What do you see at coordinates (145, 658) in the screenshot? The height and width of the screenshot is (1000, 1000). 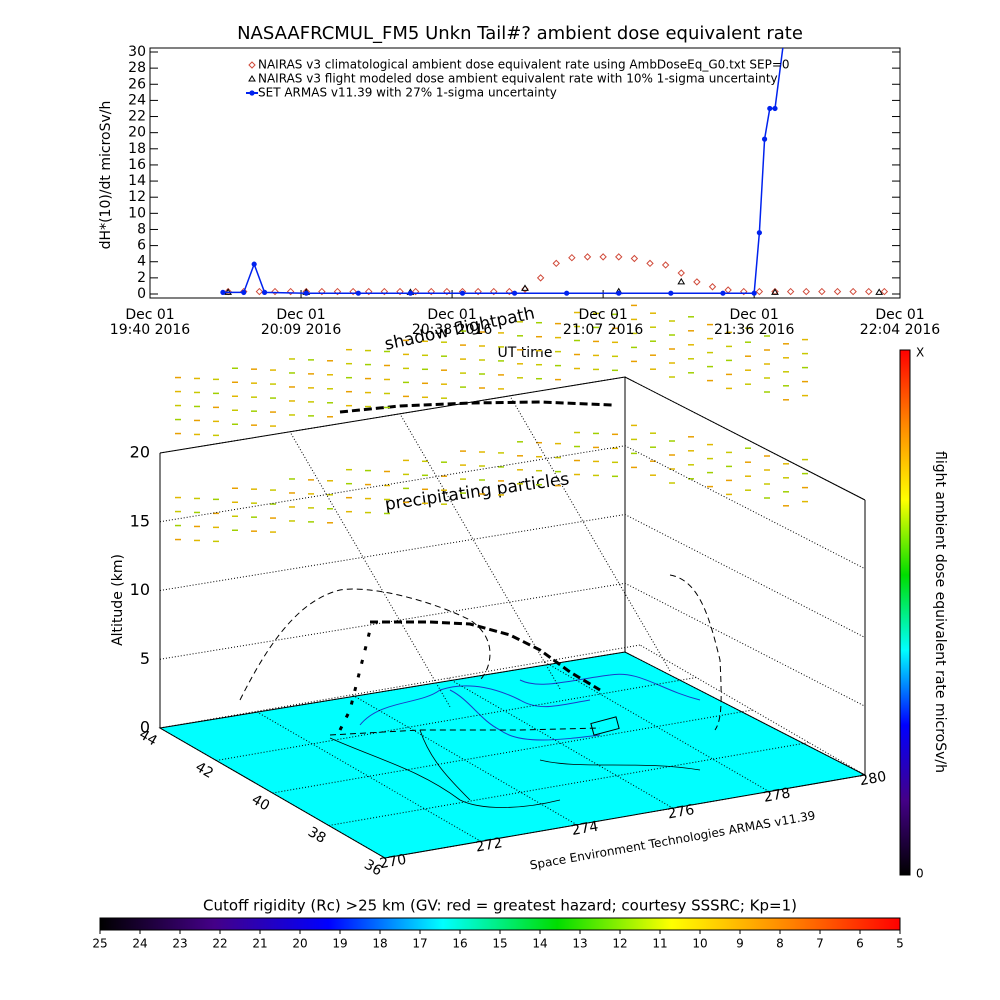 I see `z-tick-label: 5` at bounding box center [145, 658].